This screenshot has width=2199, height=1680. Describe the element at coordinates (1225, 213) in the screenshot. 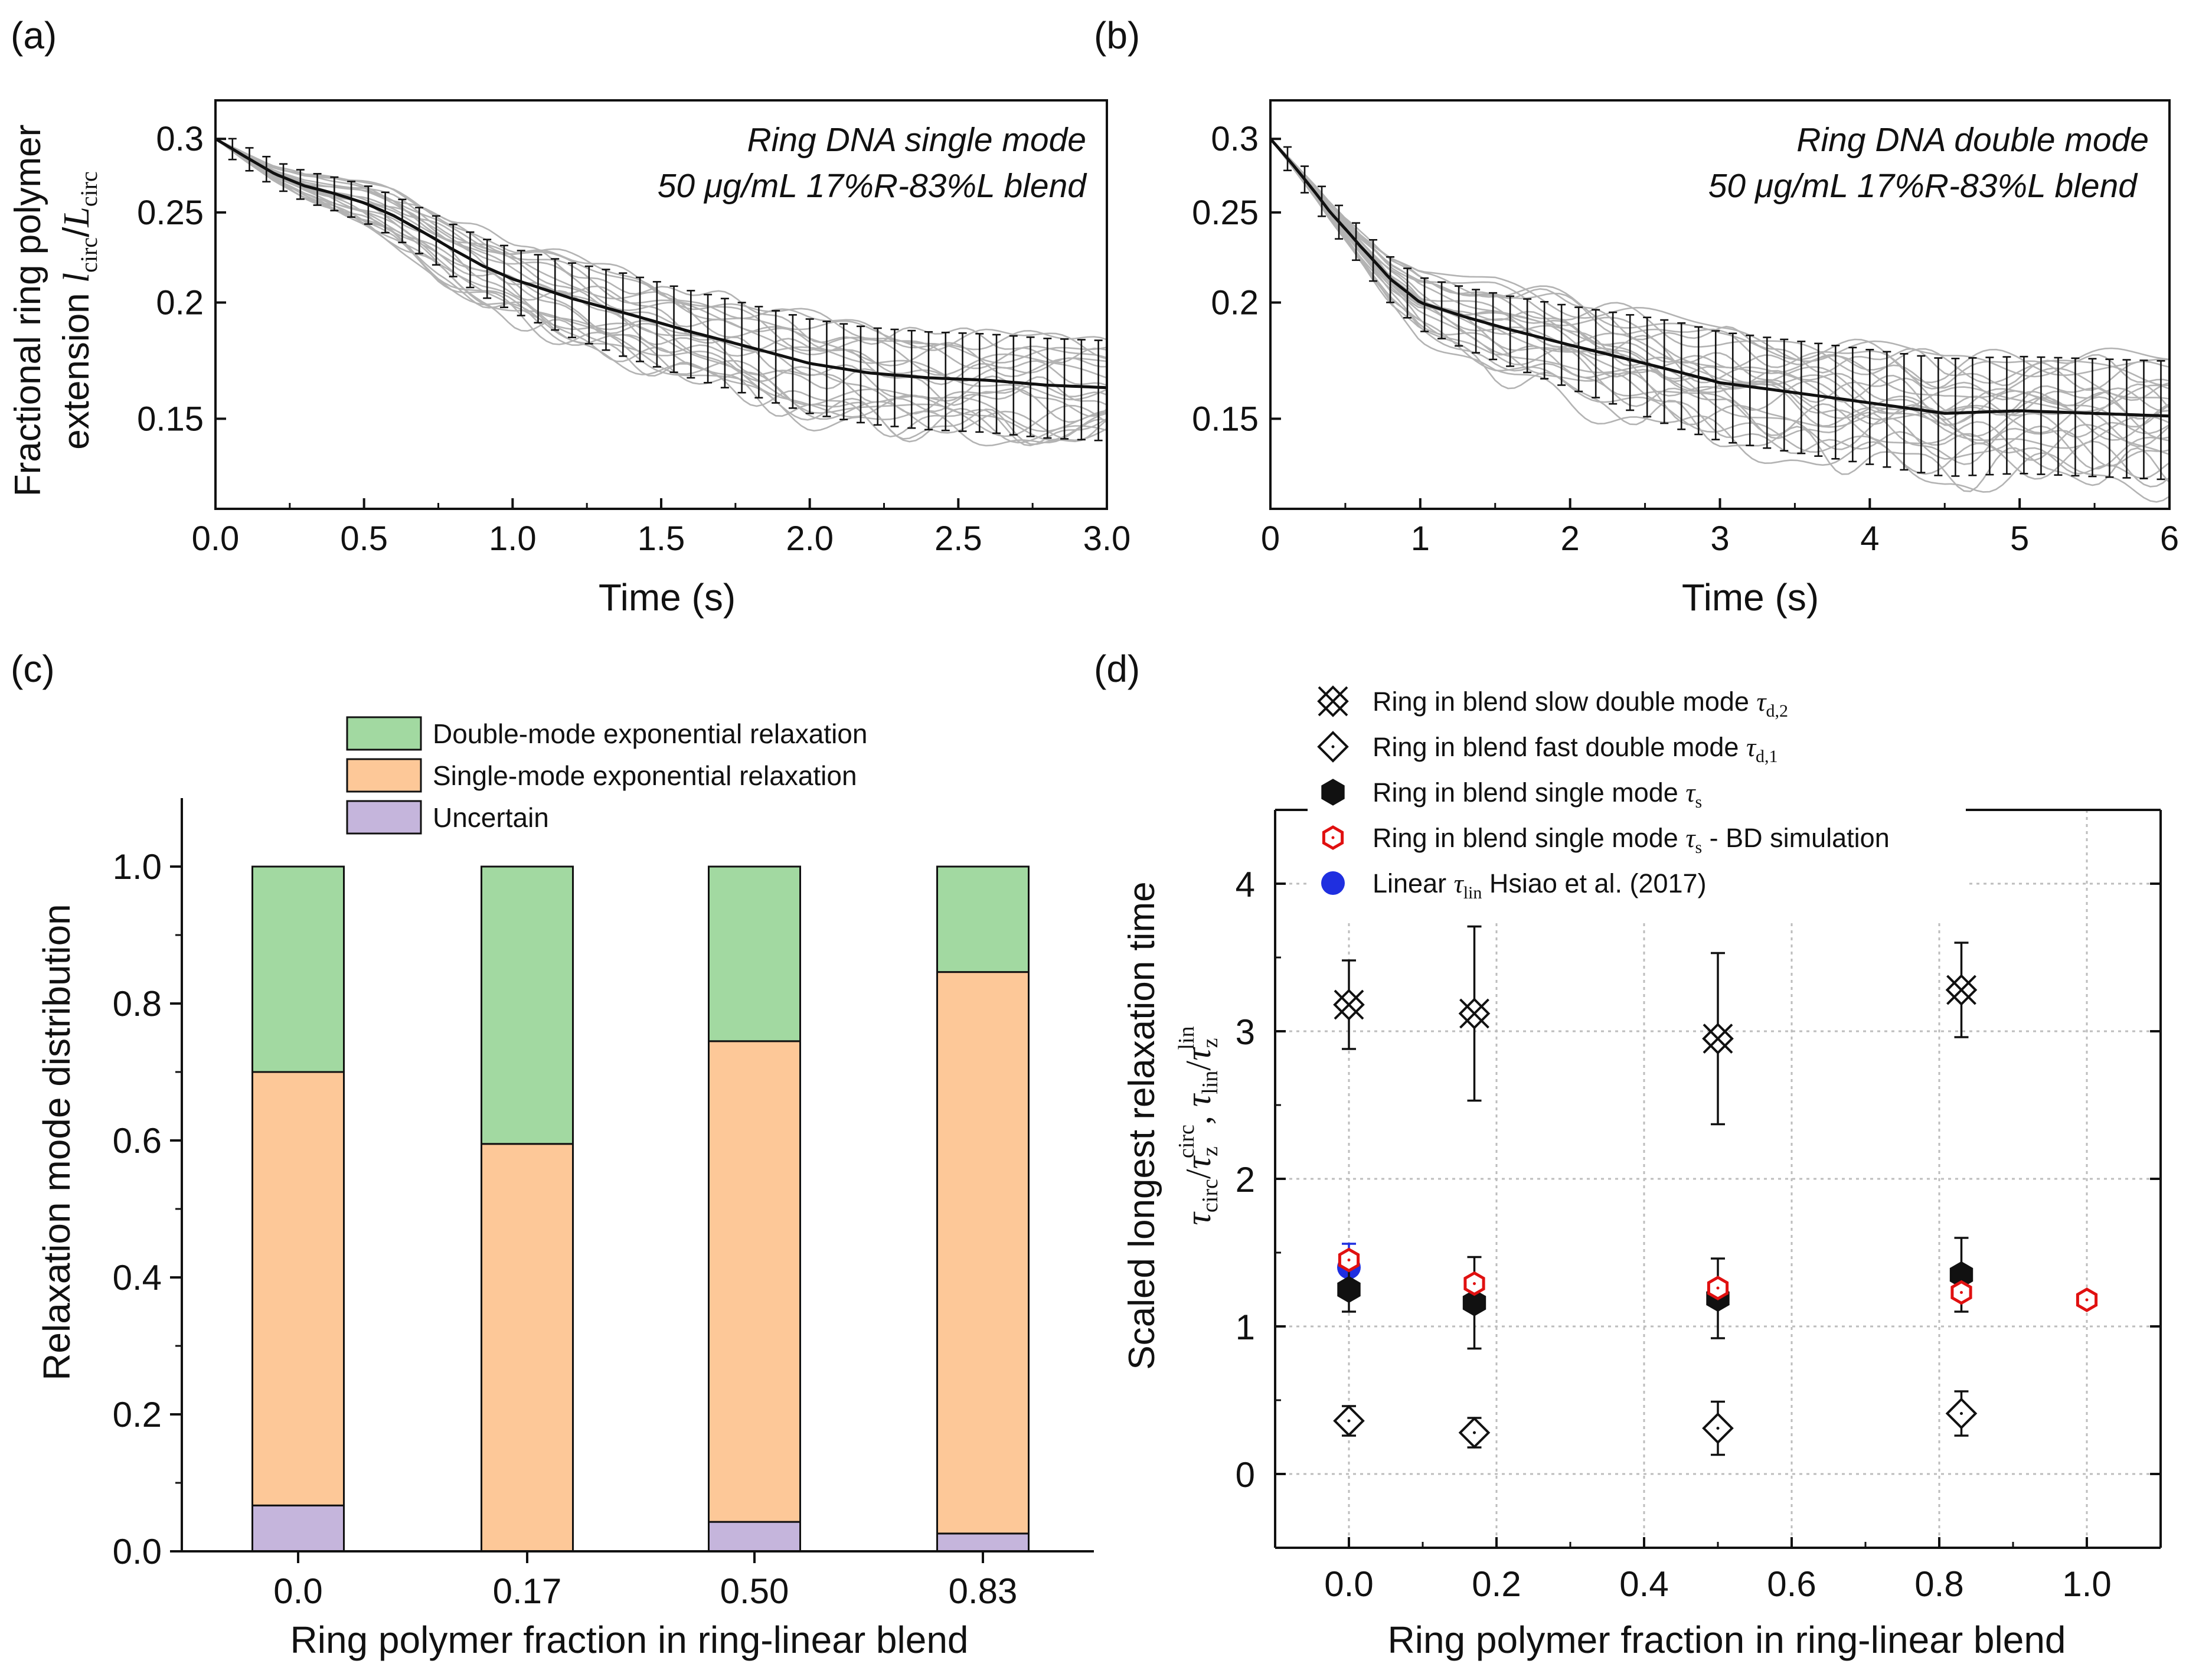

I see `panel-b-y-tick-label: 0.25` at that location.